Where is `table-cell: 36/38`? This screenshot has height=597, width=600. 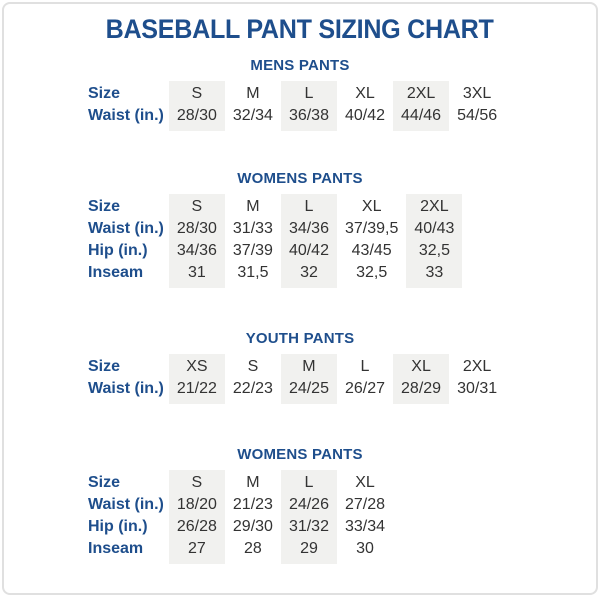
table-cell: 36/38 is located at coordinates (308, 118).